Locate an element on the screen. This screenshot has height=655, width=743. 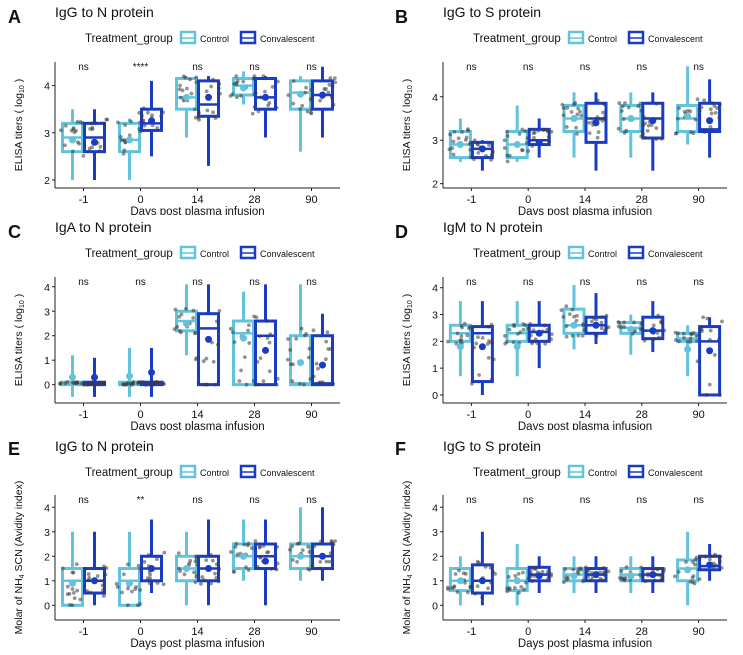
x-tick-label: 14 is located at coordinates (585, 632).